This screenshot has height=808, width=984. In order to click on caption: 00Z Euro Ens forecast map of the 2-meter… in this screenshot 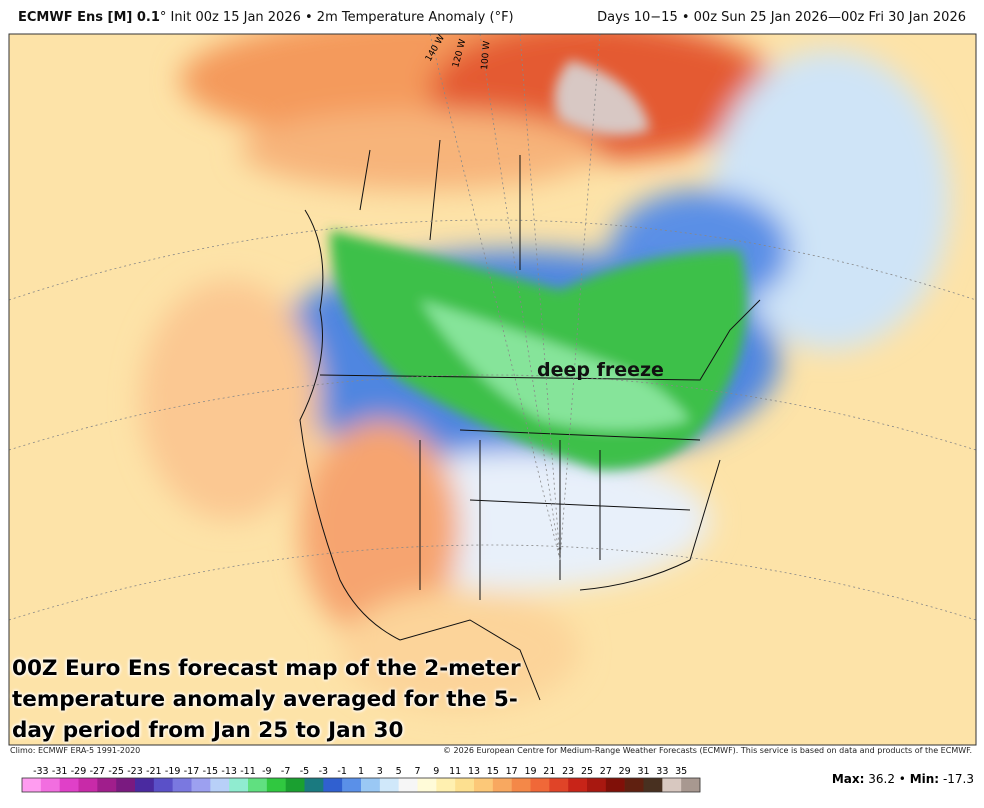, I will do `click(266, 699)`.